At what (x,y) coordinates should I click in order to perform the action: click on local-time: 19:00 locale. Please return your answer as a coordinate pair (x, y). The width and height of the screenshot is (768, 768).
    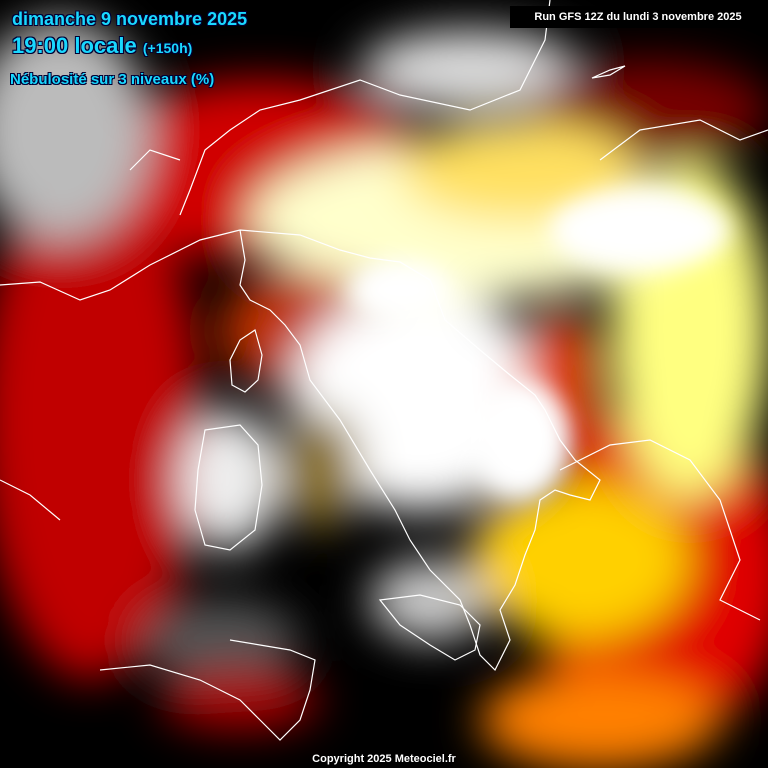
    Looking at the image, I should click on (74, 45).